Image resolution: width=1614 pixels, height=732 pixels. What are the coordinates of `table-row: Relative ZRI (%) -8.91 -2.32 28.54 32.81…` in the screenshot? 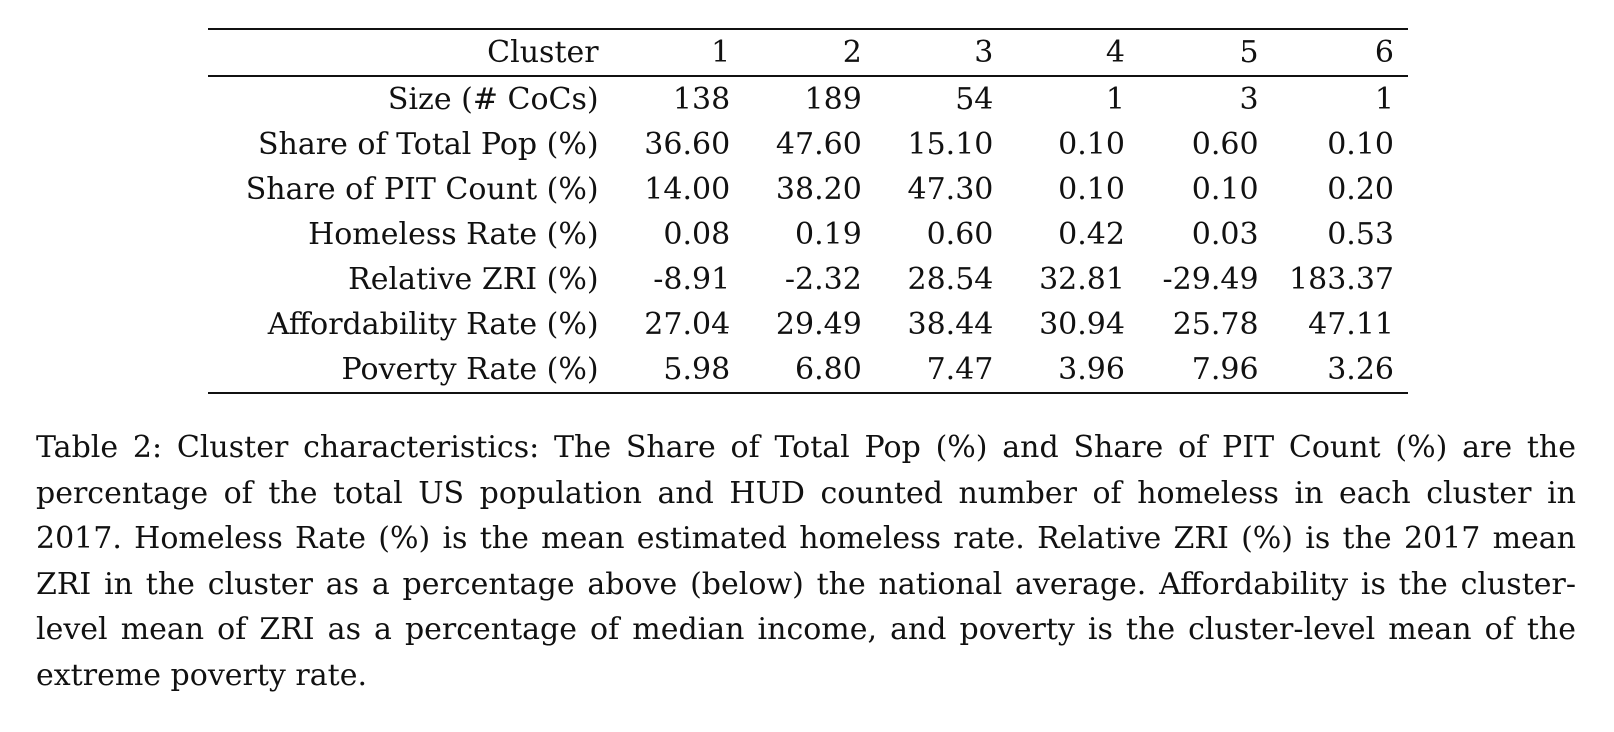 It's located at (808, 279).